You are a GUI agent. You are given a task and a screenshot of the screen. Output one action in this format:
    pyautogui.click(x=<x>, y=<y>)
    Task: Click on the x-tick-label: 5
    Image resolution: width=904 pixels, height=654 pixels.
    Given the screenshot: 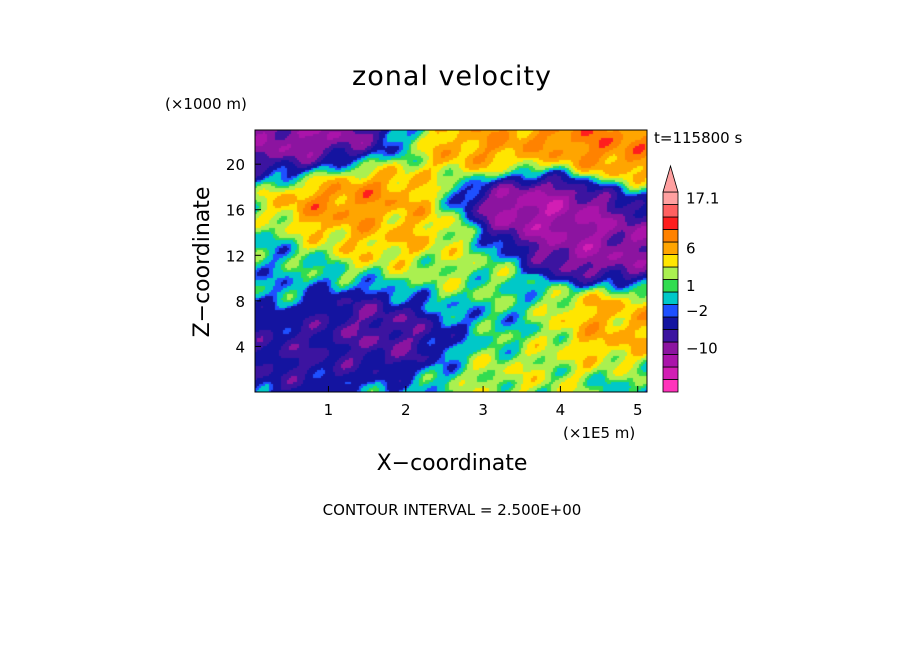 What is the action you would take?
    pyautogui.click(x=638, y=410)
    